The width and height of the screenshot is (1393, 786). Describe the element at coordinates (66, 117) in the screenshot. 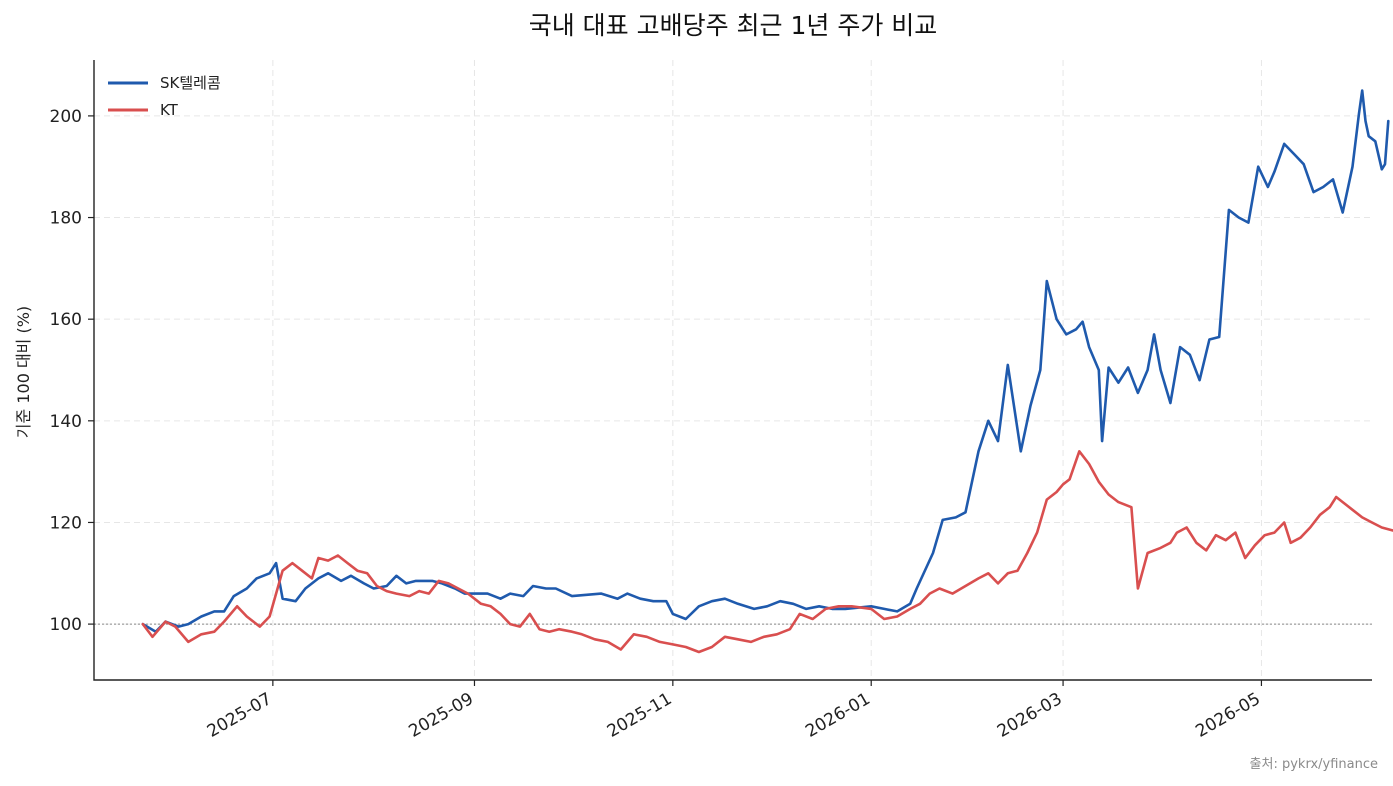

I see `y-tick-label: 200` at that location.